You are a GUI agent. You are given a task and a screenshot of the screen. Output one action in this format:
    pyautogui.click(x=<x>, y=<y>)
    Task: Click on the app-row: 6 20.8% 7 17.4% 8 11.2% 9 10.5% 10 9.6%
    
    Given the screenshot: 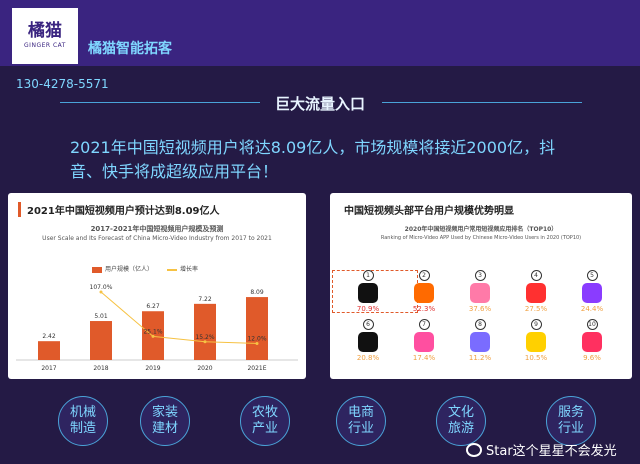 What is the action you would take?
    pyautogui.click(x=480, y=340)
    